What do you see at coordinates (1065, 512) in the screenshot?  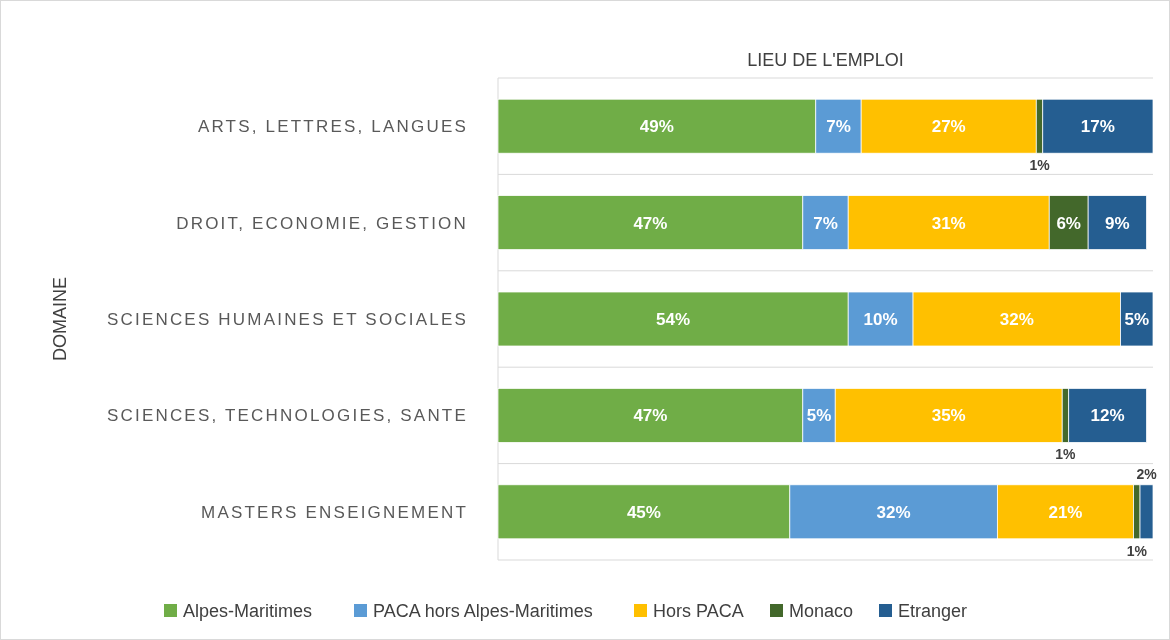 I see `data-label: 21%` at bounding box center [1065, 512].